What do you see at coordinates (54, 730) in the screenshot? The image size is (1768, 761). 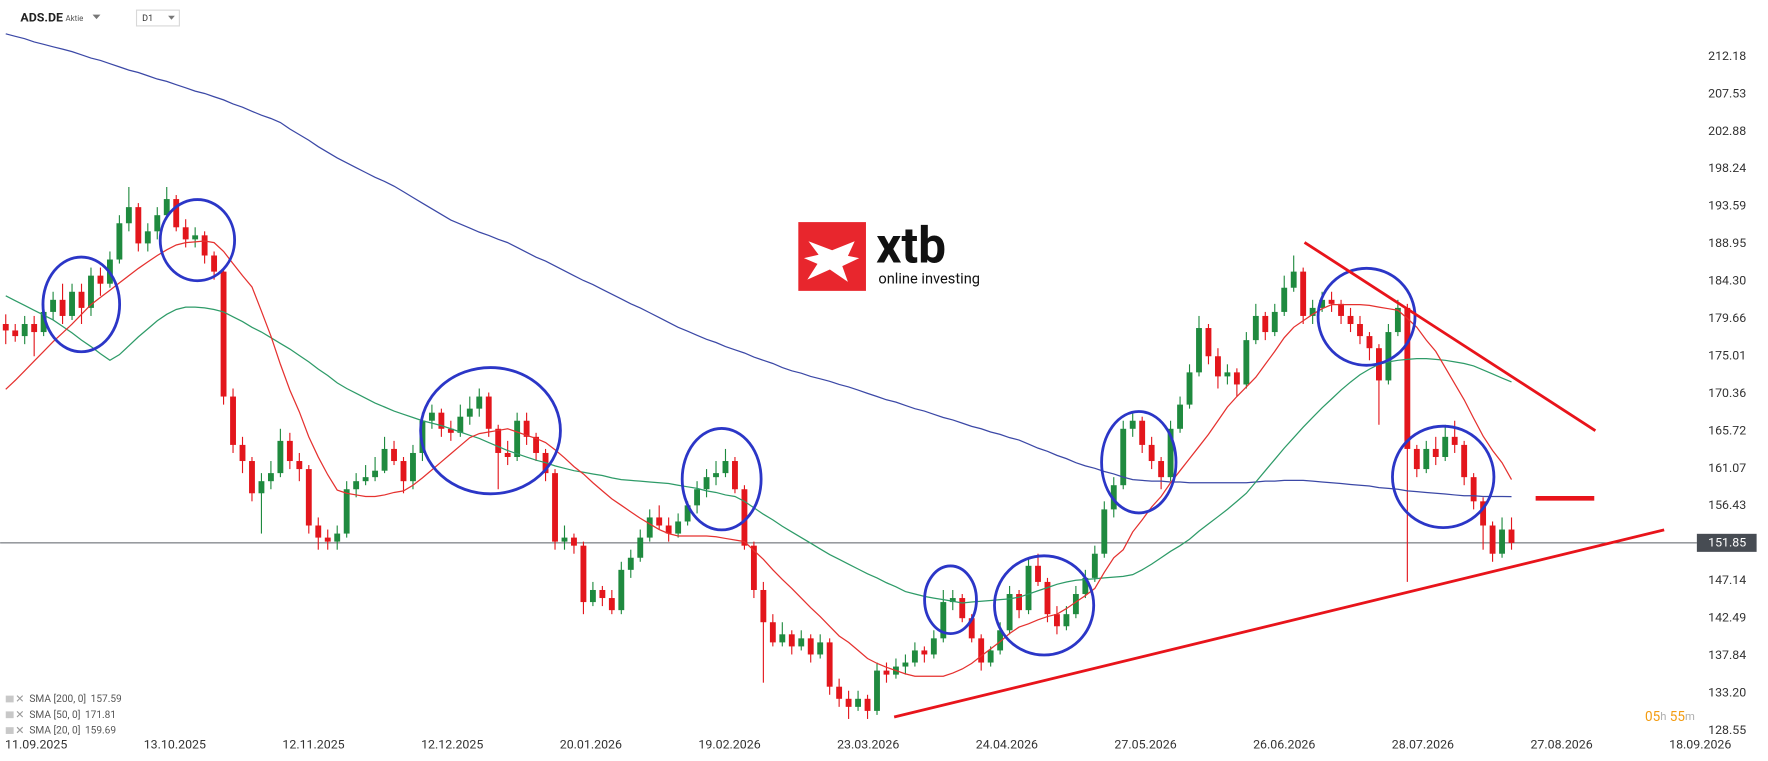 I see `legend-name: SMA [20, 0]` at bounding box center [54, 730].